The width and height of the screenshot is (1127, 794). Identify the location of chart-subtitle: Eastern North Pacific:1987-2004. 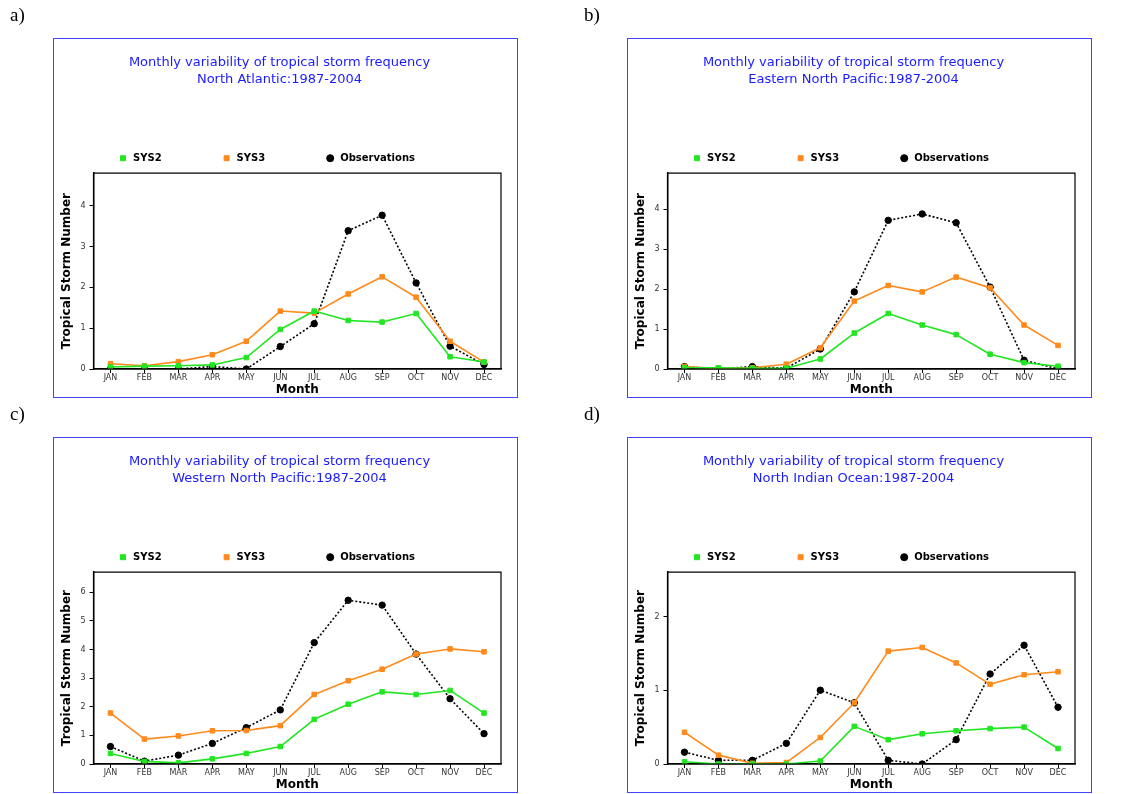
(853, 78).